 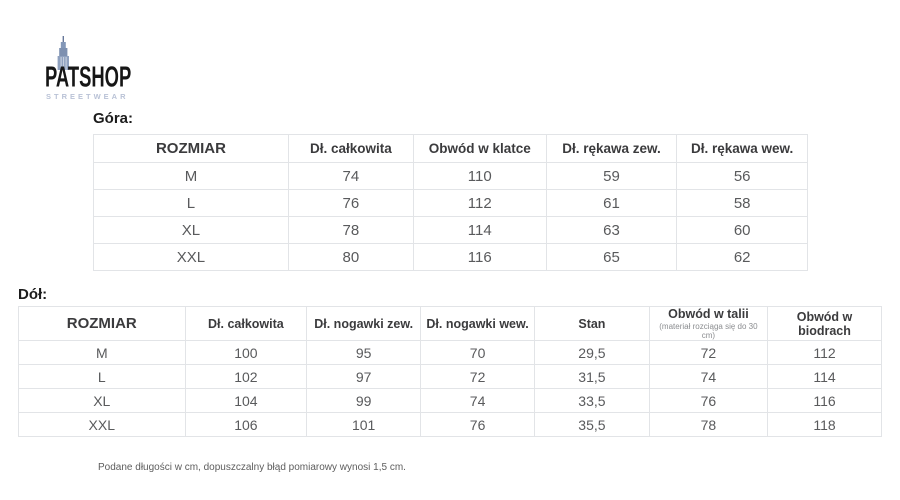 What do you see at coordinates (33, 294) in the screenshot?
I see `section-label-bottom: Dół:` at bounding box center [33, 294].